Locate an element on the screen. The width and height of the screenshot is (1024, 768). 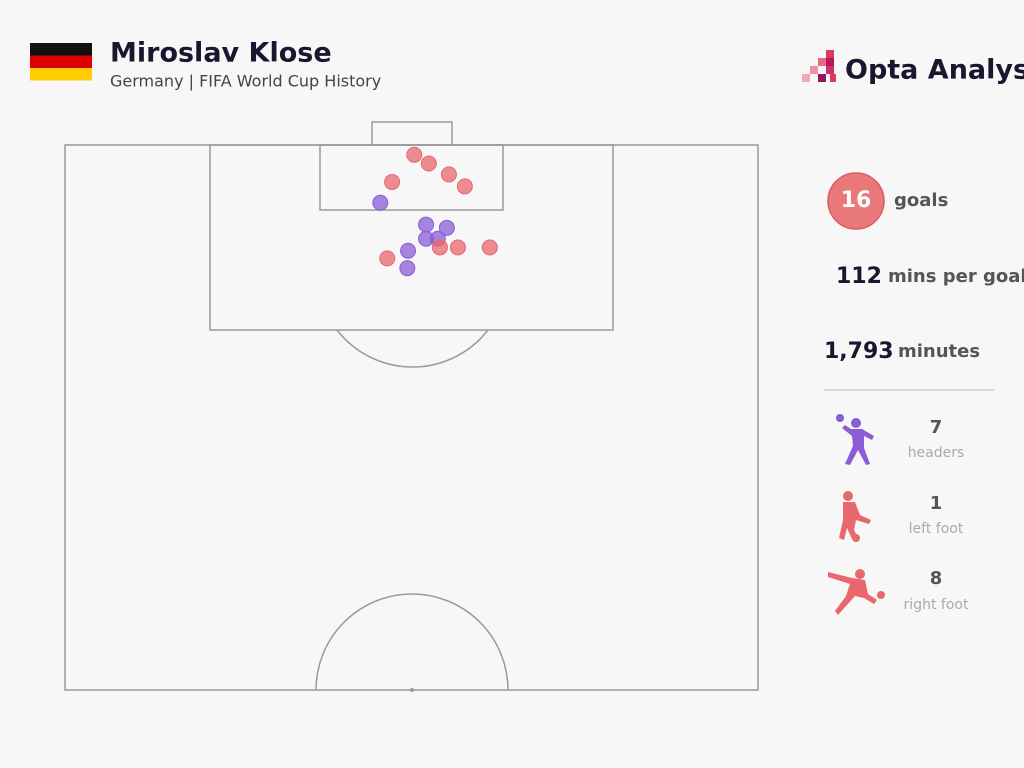
header-icon is located at coordinates (855, 439).